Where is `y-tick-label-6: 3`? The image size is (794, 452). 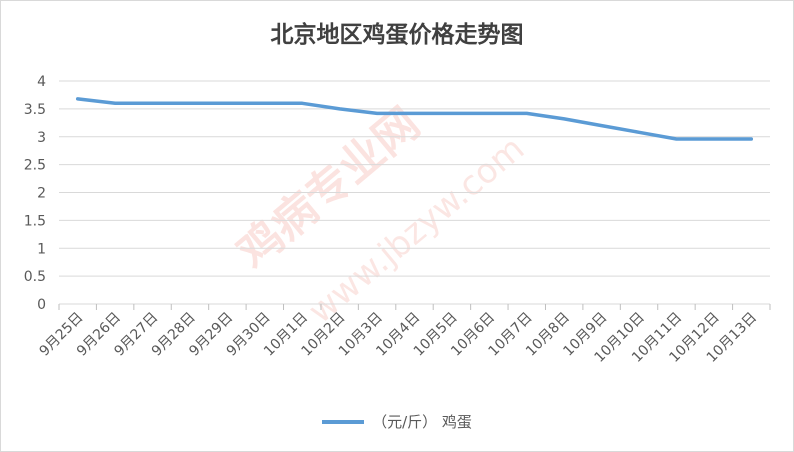 y-tick-label-6: 3 is located at coordinates (41, 138).